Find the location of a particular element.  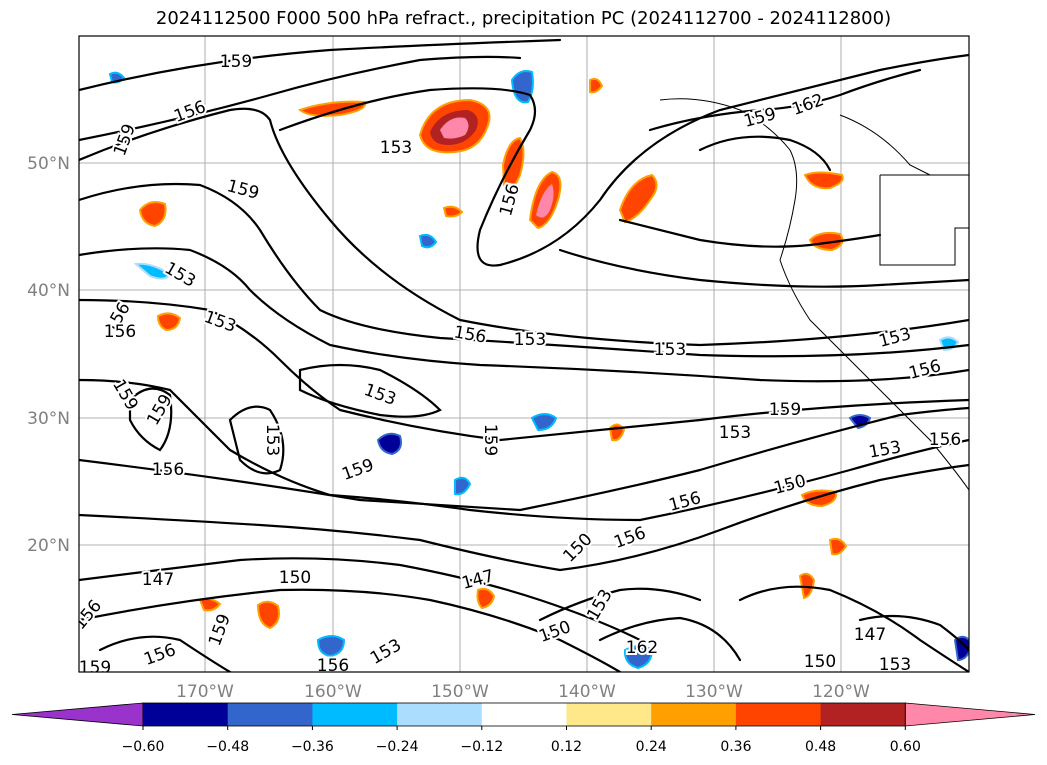

lon-label: 140°W is located at coordinates (587, 692).